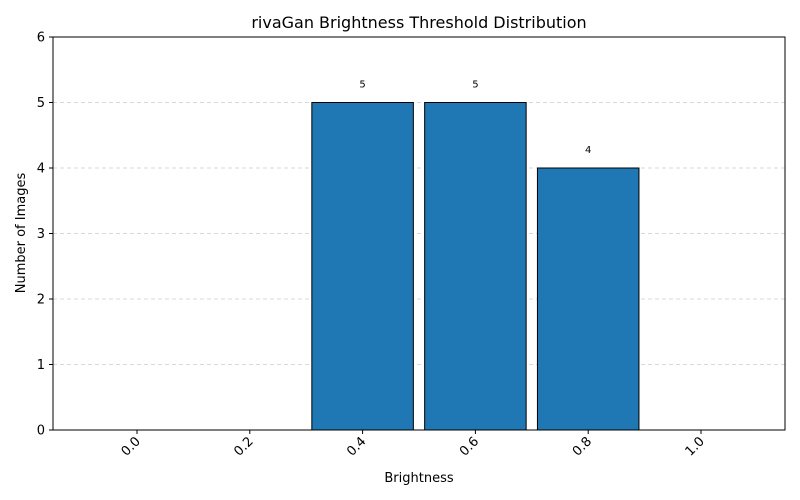 The image size is (800, 500). What do you see at coordinates (418, 478) in the screenshot?
I see `x-axis-label: Brightness` at bounding box center [418, 478].